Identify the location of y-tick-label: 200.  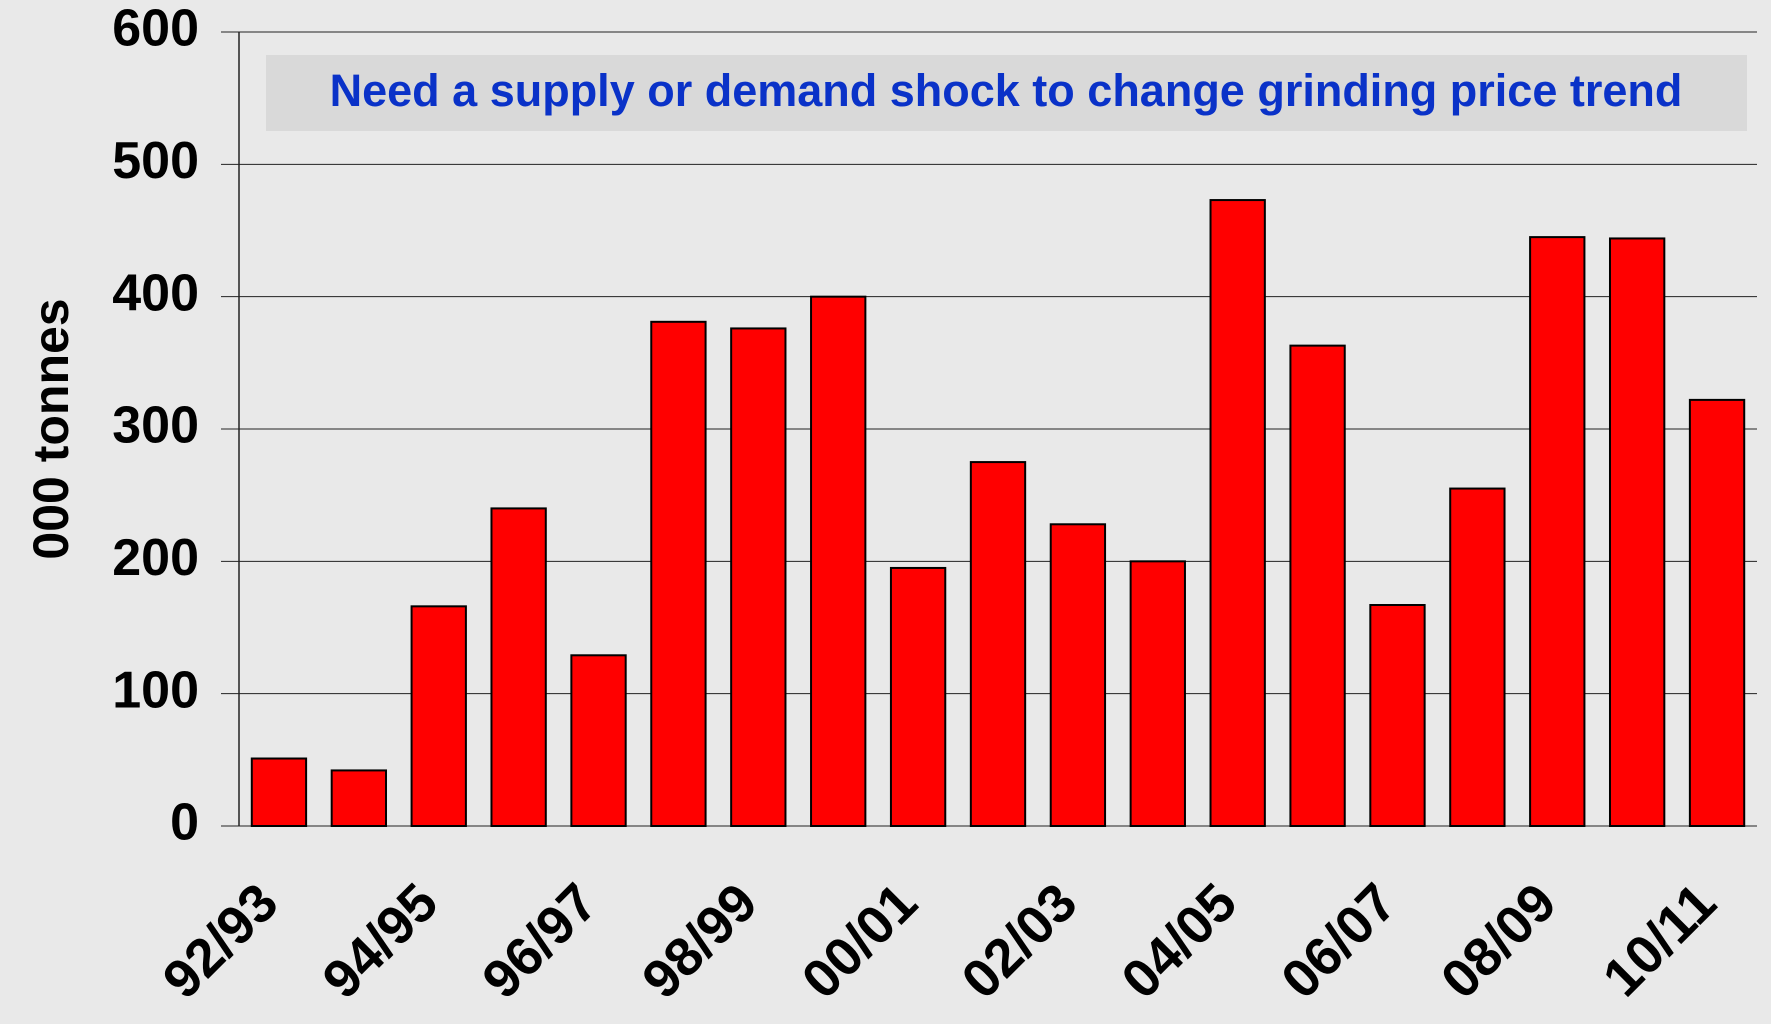
(155, 558).